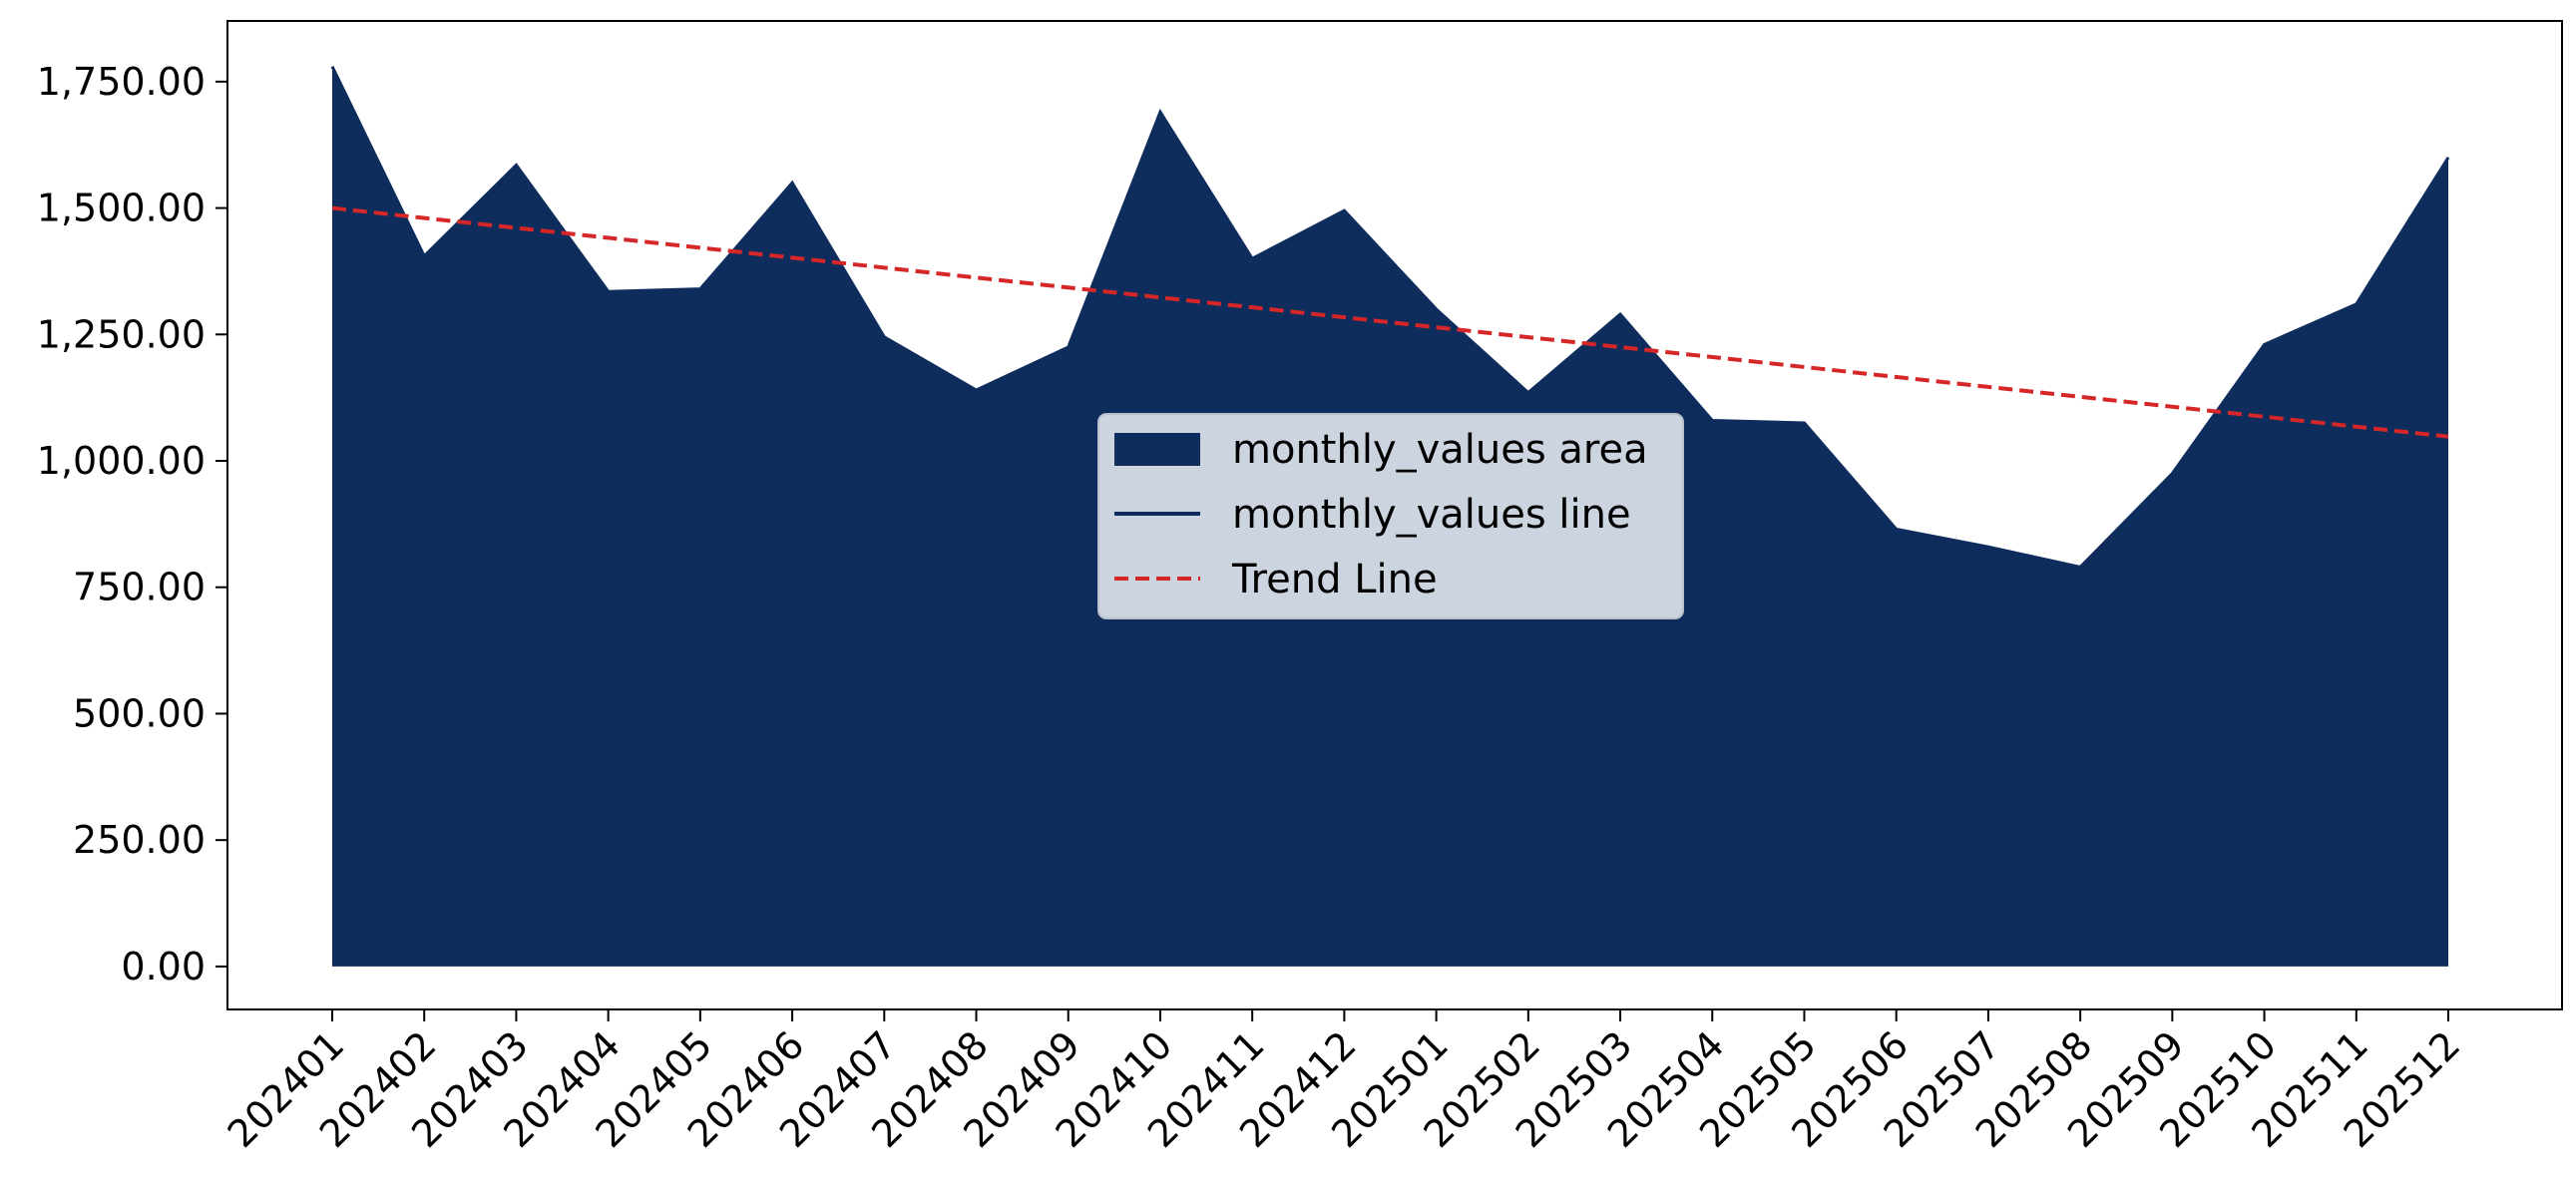 The image size is (2576, 1196). Describe the element at coordinates (139, 840) in the screenshot. I see `y-tick-label: 250.00` at that location.